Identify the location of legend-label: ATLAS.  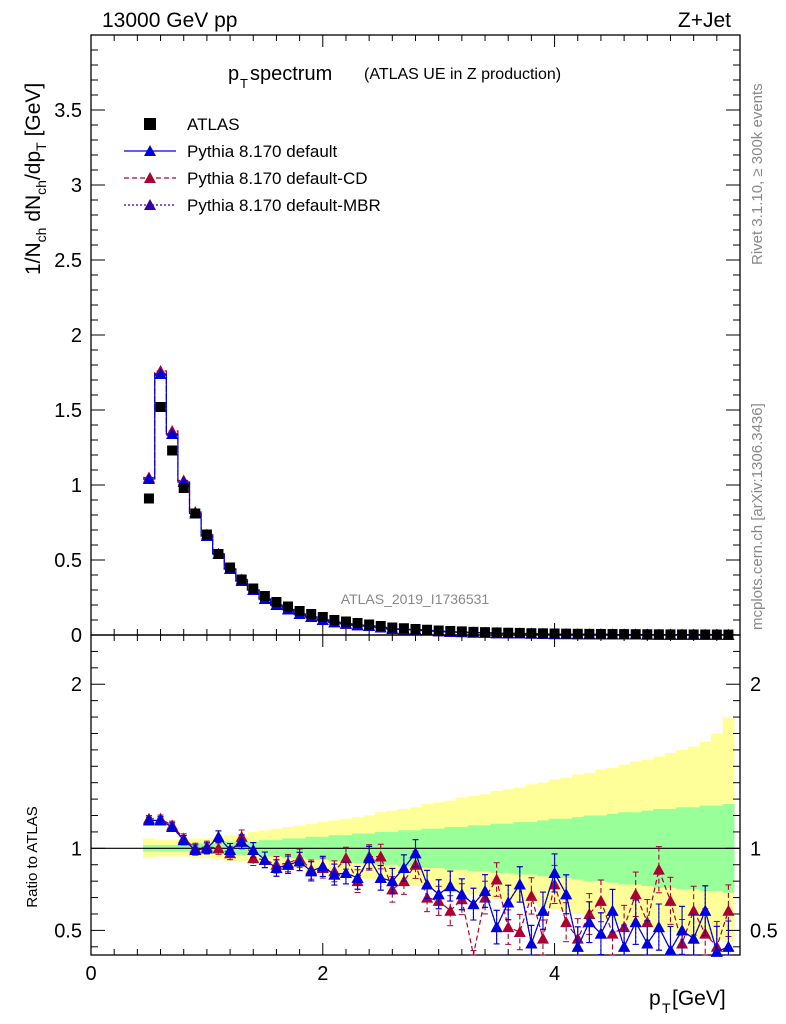
(213, 124).